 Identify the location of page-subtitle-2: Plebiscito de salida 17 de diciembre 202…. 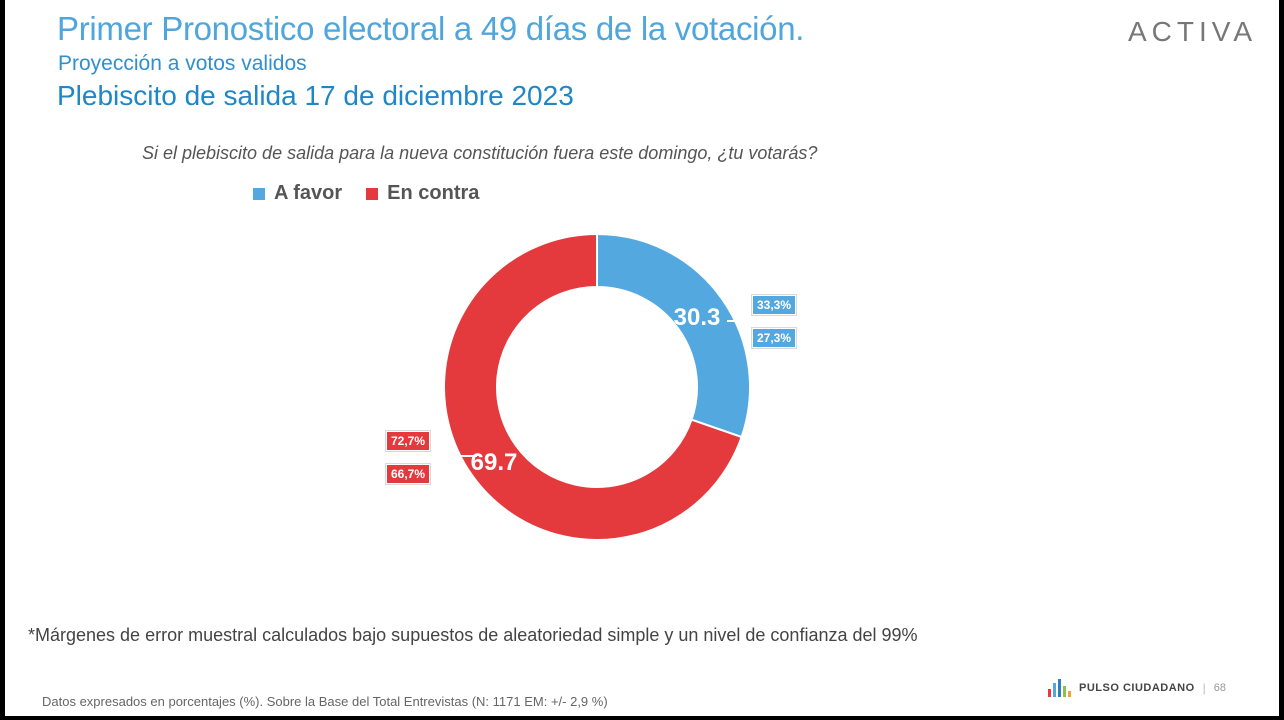
(315, 95).